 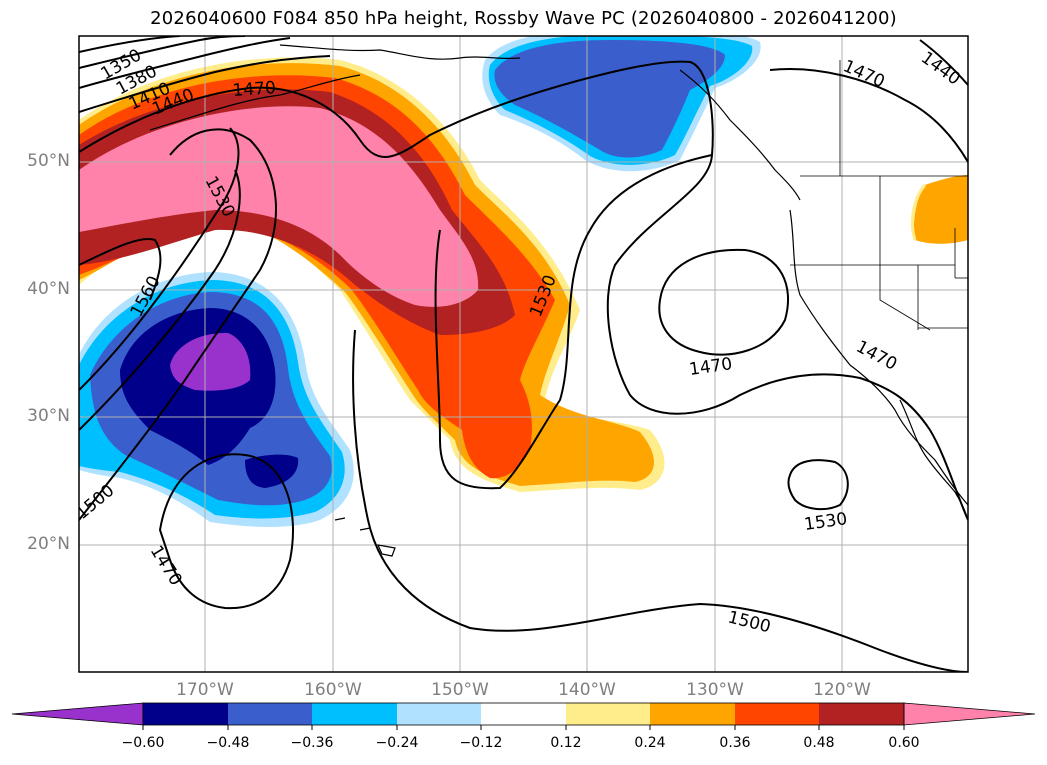 I want to click on negative-anomaly-north, so click(x=621, y=104).